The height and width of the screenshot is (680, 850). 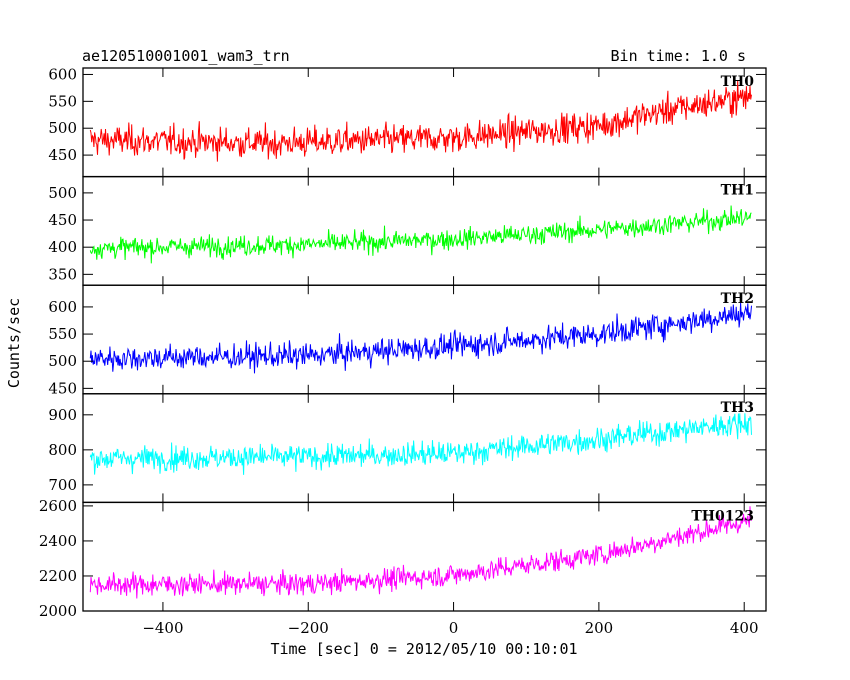 I want to click on y-tick-label: 2600, so click(x=58, y=506).